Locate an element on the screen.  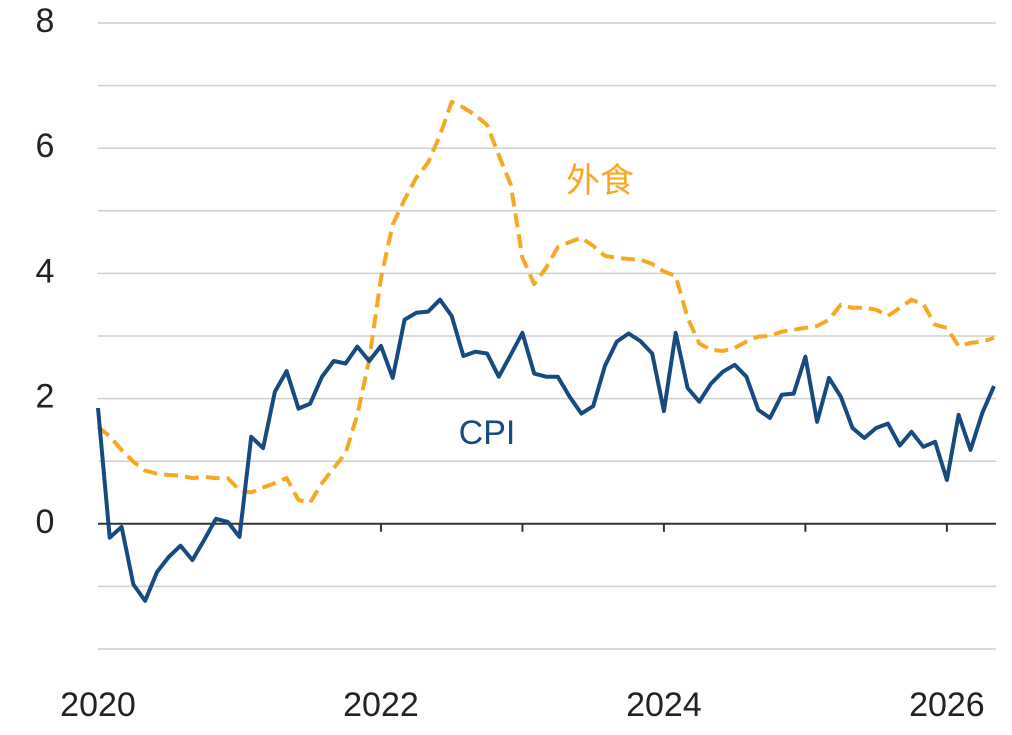
y-tick-label: 6 is located at coordinates (45, 146).